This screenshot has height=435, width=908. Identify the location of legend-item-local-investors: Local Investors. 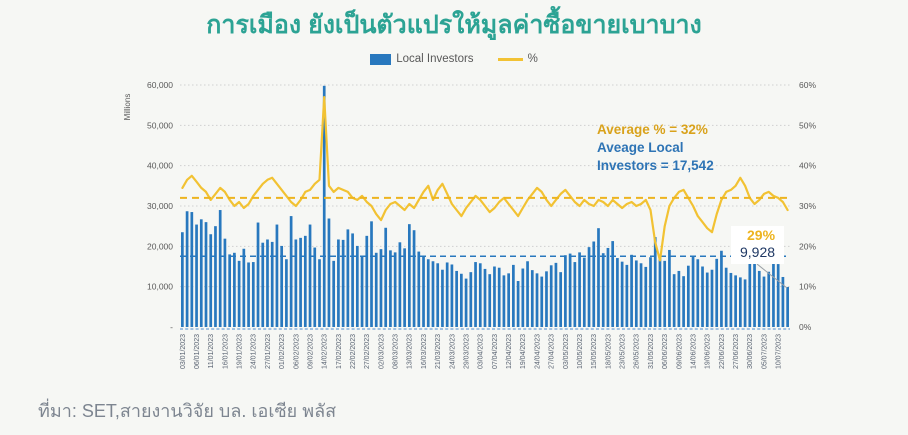
(422, 59).